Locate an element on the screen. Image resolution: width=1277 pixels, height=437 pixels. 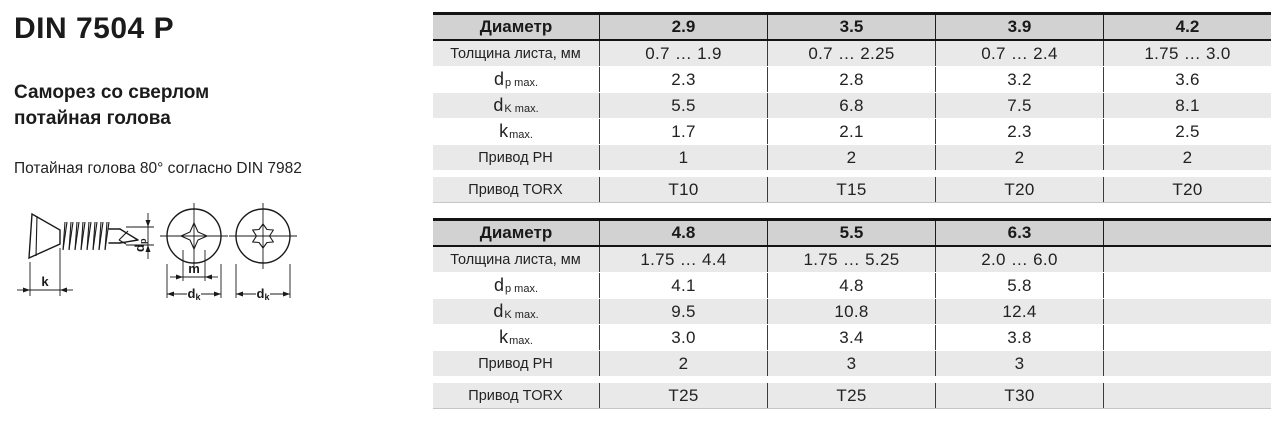
subtitle-line-1: Саморез со сверлом is located at coordinates (112, 92).